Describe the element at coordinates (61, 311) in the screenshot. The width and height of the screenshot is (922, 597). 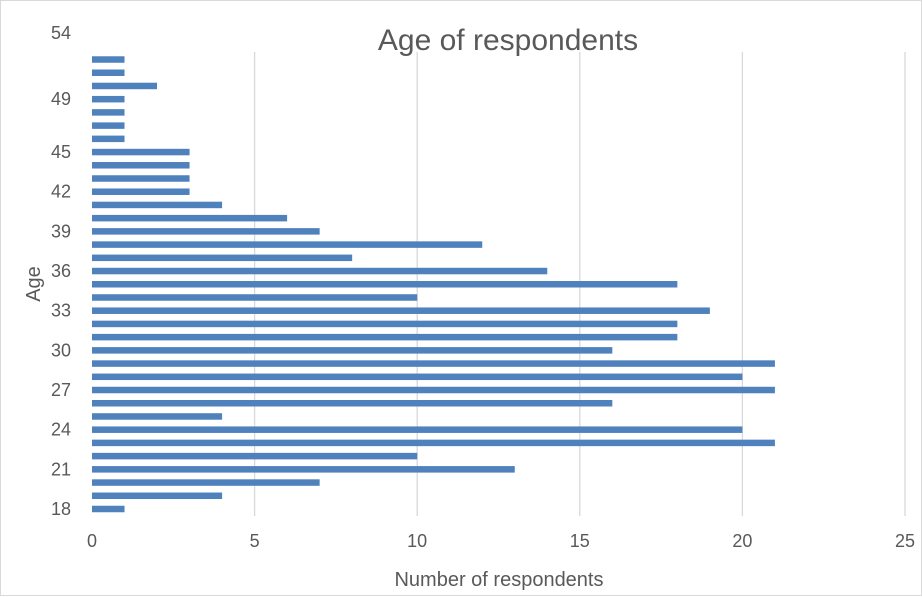
I see `y-tick-label: 33` at that location.